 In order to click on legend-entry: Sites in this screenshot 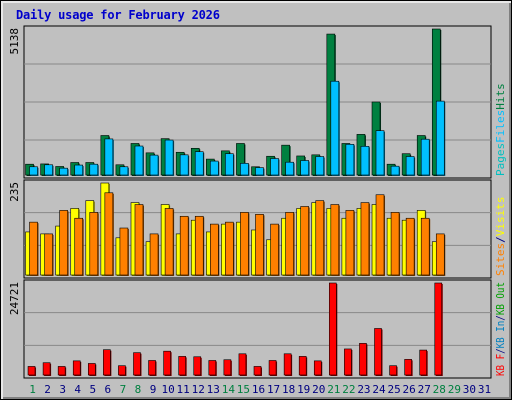, I will do `click(500, 259)`.